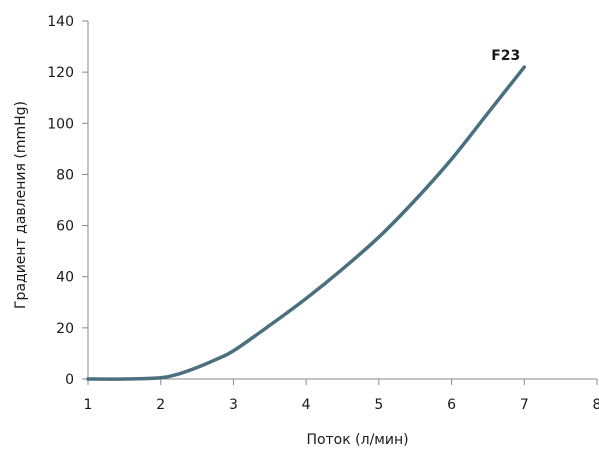  I want to click on y-tick-label: 80, so click(65, 175).